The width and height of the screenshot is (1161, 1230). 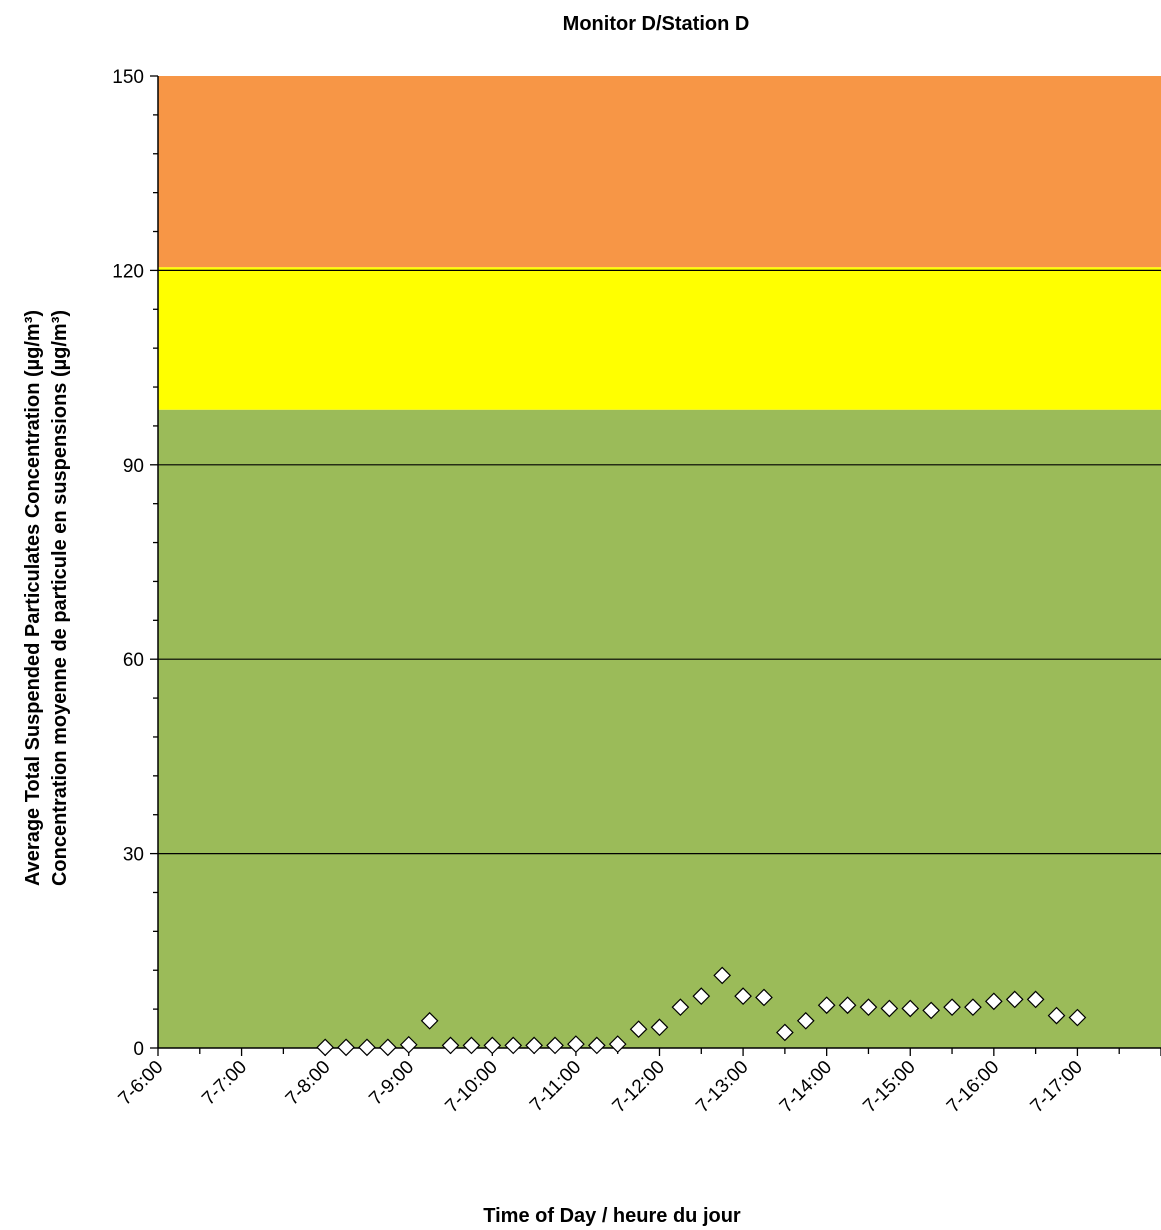 What do you see at coordinates (133, 466) in the screenshot?
I see `y-tick-label: 90` at bounding box center [133, 466].